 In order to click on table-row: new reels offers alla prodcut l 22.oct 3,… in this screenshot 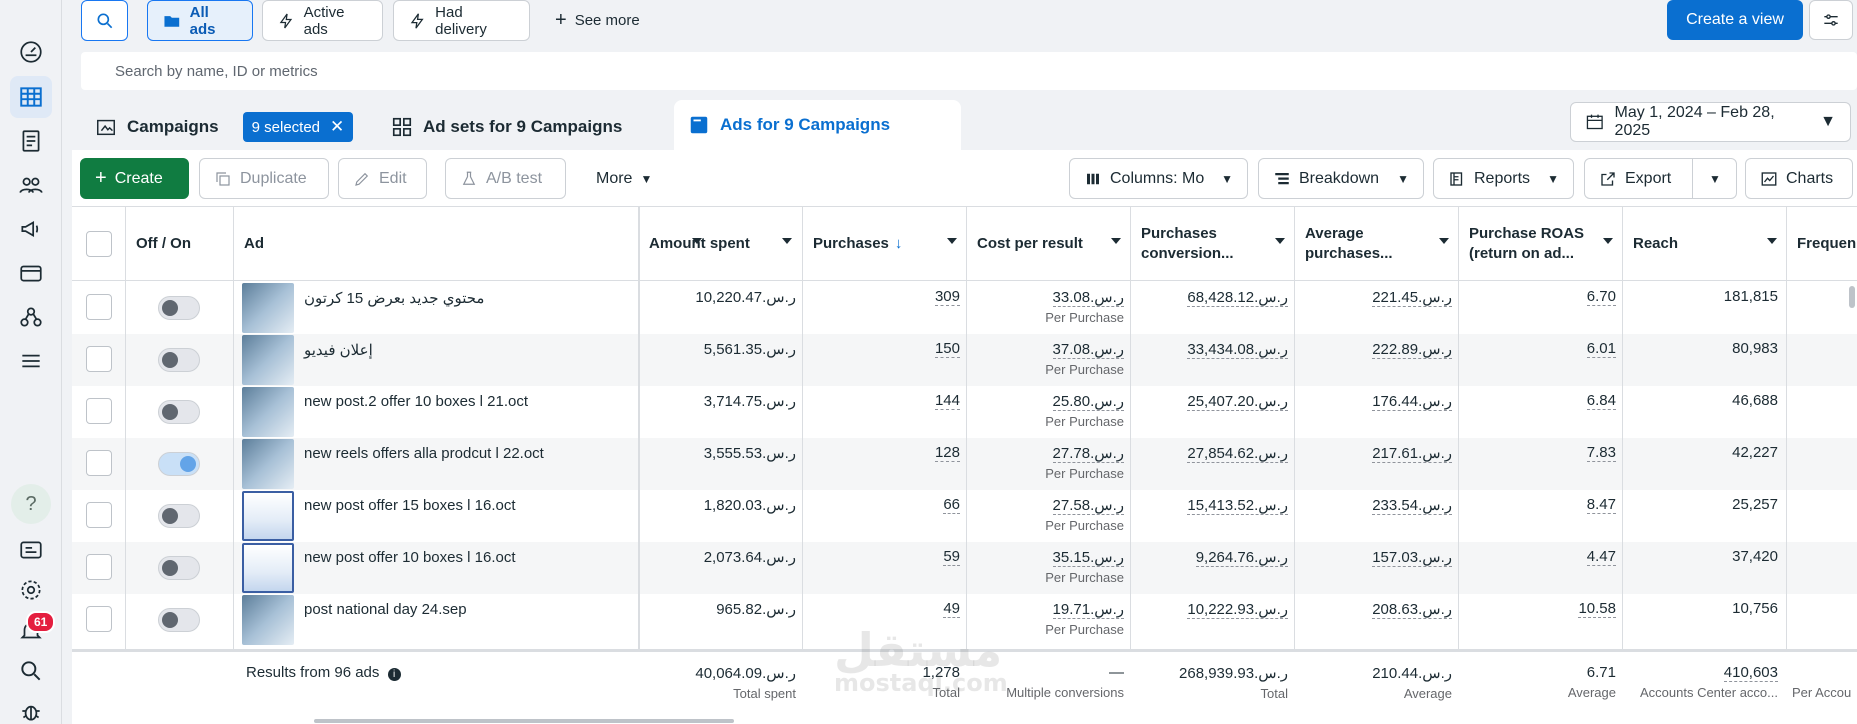, I will do `click(964, 464)`.